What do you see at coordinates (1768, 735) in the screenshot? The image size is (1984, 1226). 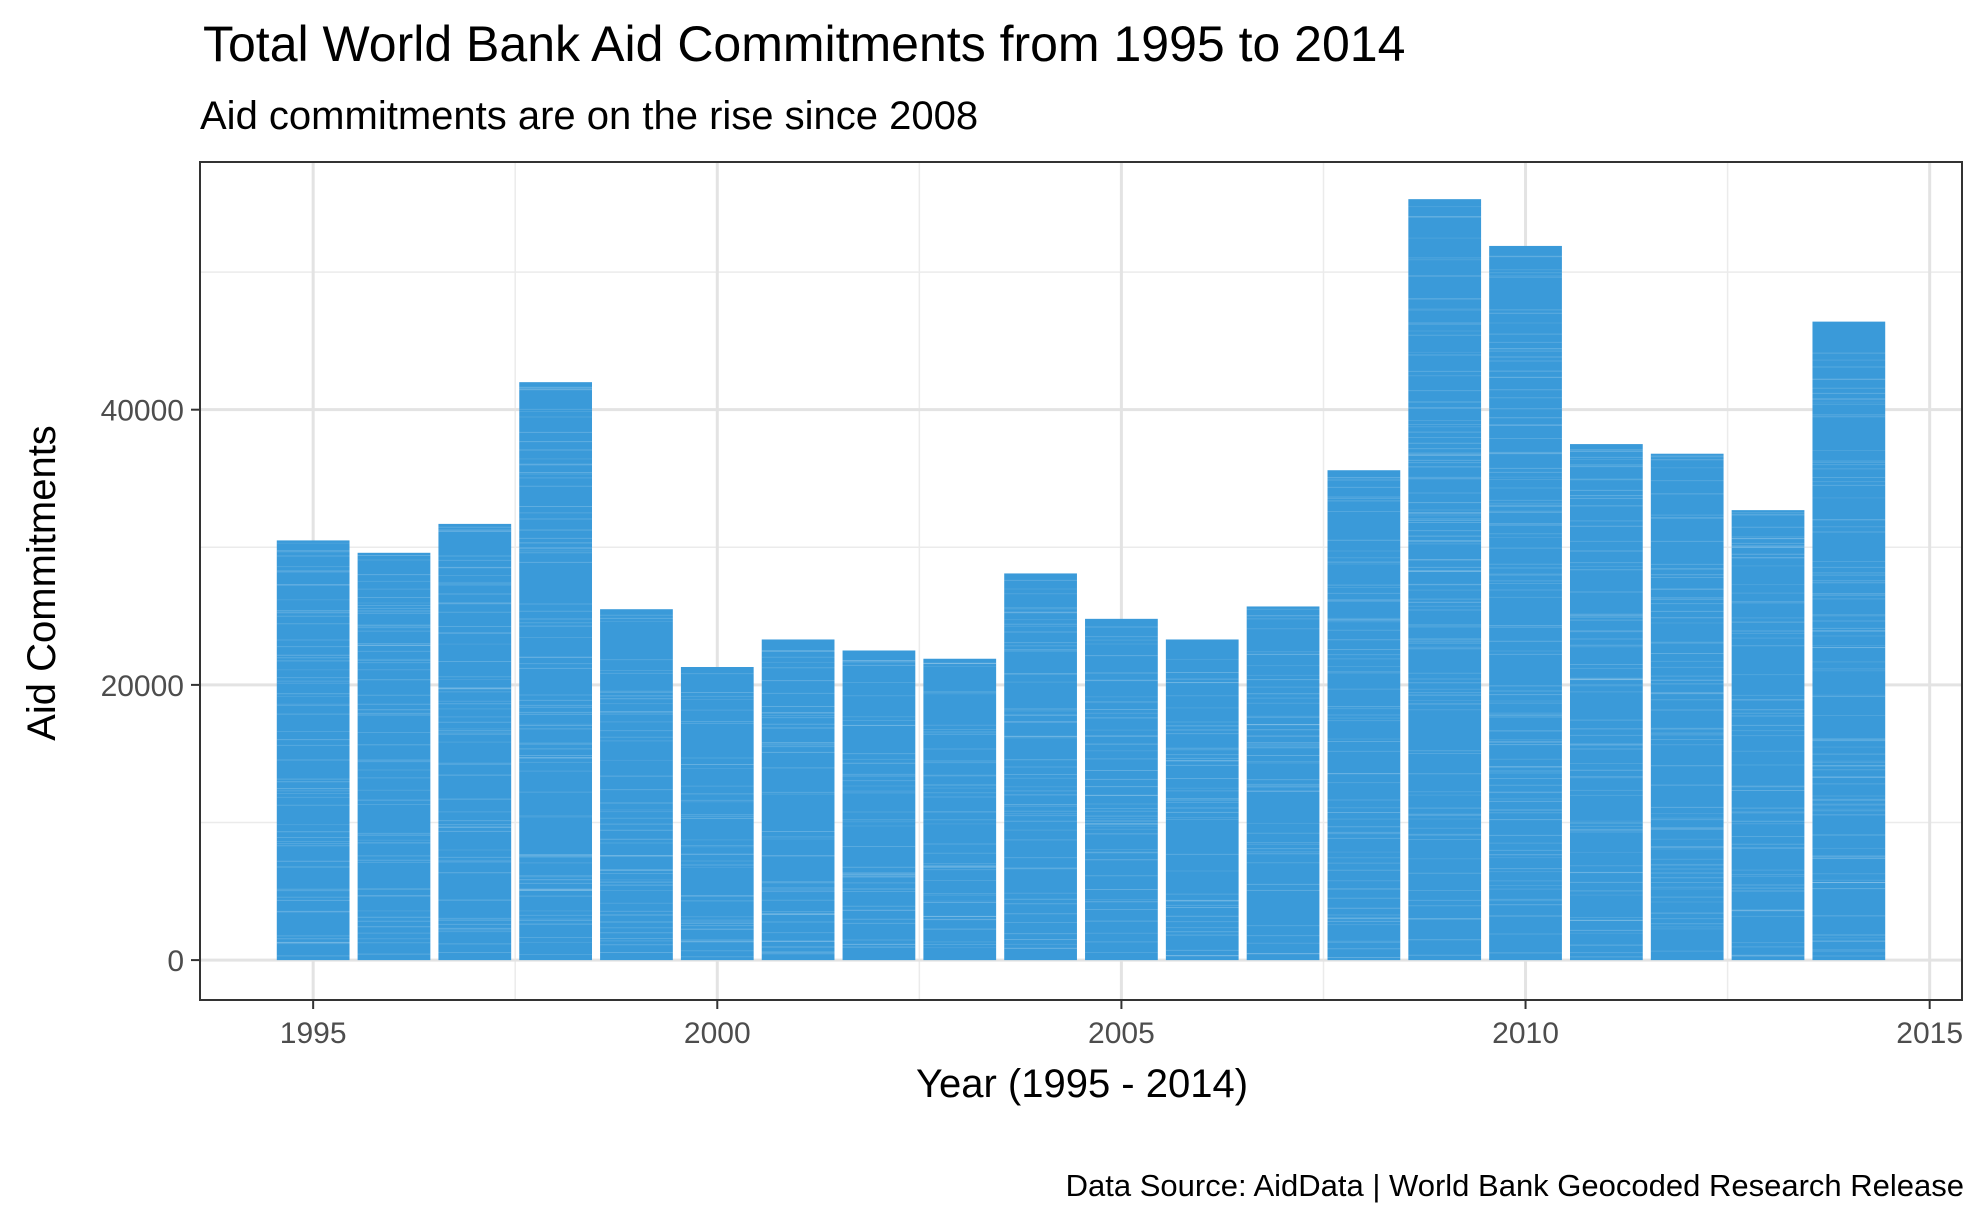 I see `bar-2013: 2013: 32700` at bounding box center [1768, 735].